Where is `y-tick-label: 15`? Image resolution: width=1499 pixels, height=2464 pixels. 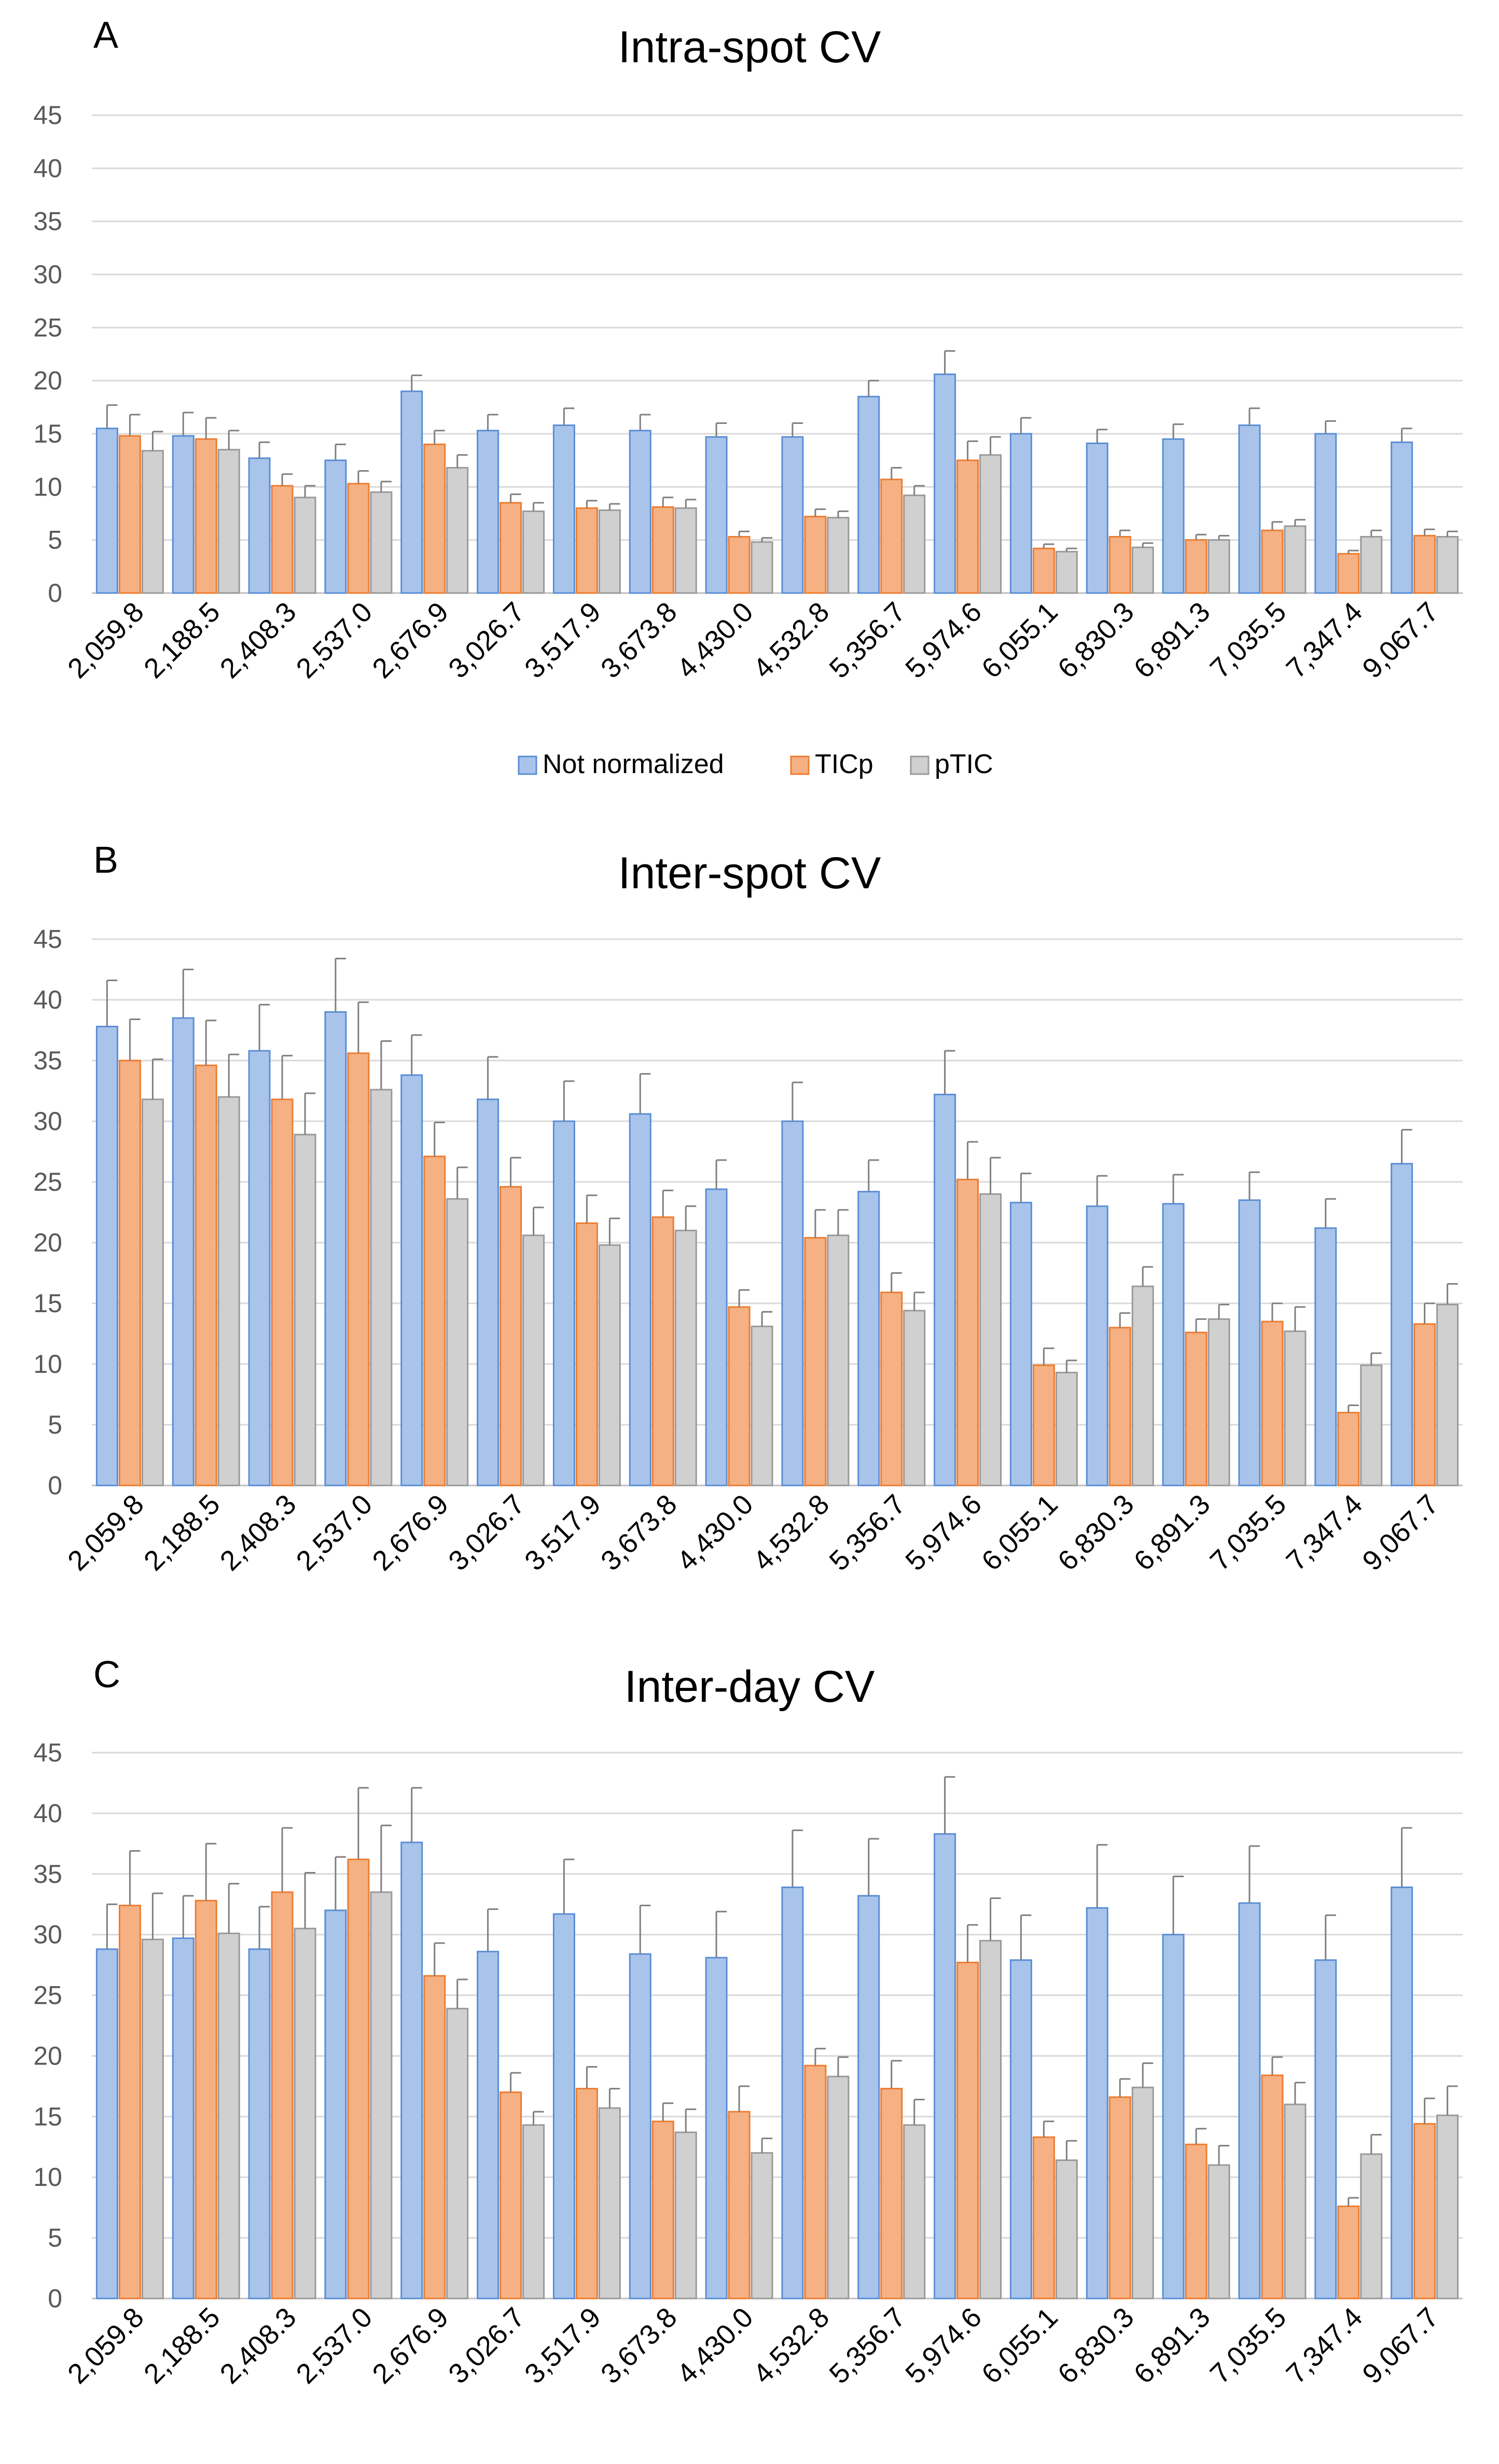 y-tick-label: 15 is located at coordinates (47, 433).